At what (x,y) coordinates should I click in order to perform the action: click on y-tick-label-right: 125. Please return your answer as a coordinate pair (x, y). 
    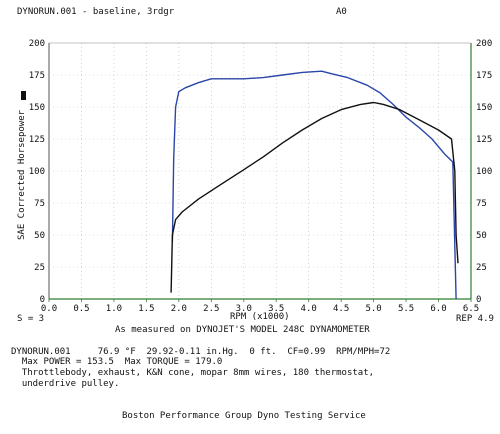
    Looking at the image, I should click on (484, 140).